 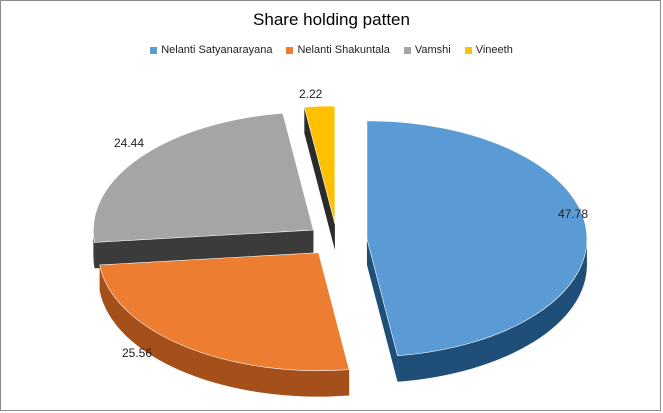 I want to click on data-label-nelanti-shakuntala: 25.56, so click(x=137, y=353).